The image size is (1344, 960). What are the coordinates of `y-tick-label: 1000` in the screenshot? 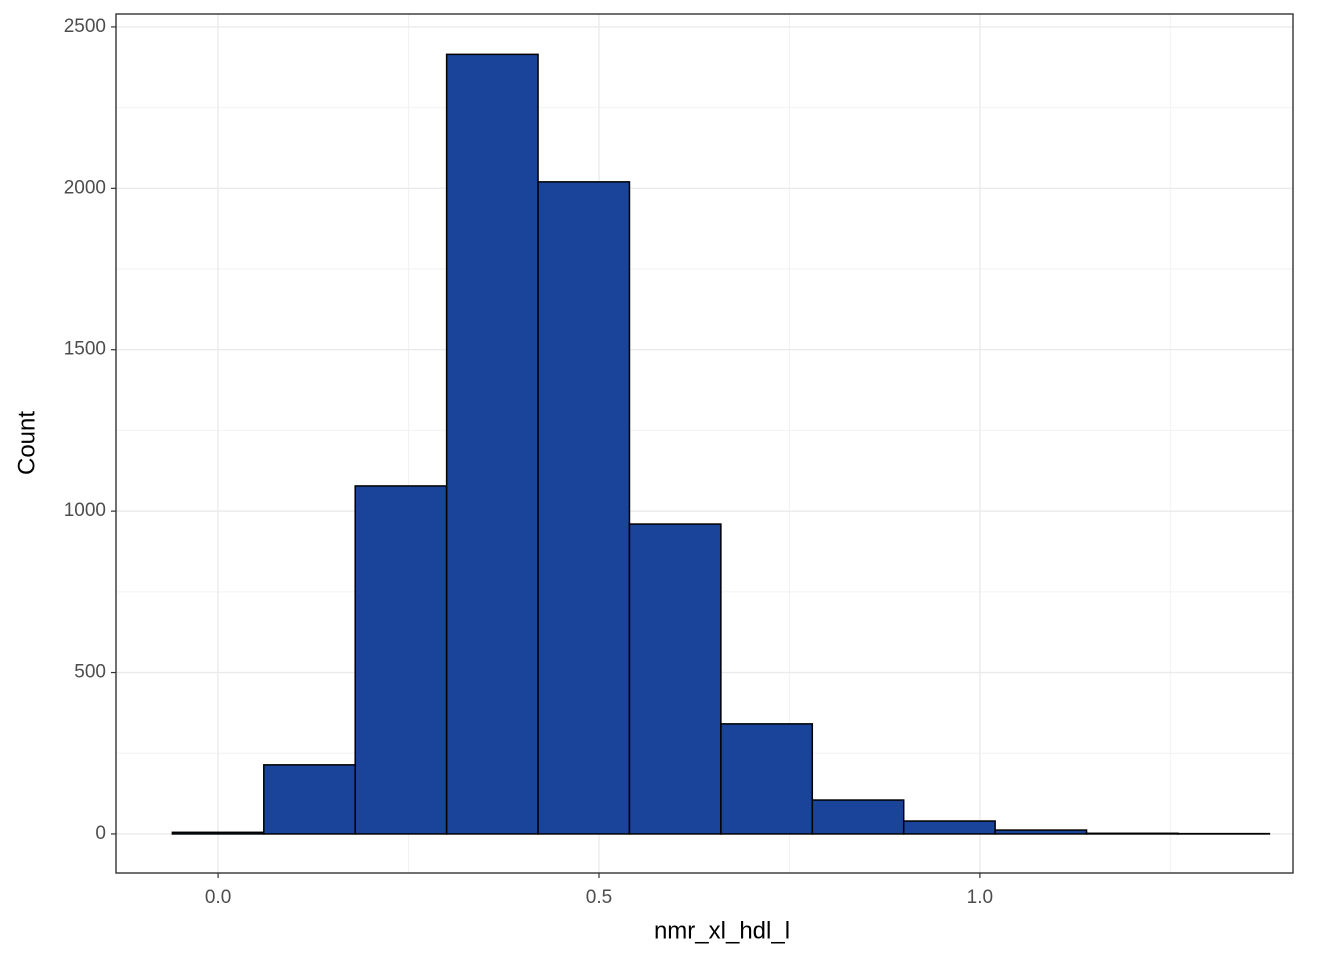 It's located at (85, 510).